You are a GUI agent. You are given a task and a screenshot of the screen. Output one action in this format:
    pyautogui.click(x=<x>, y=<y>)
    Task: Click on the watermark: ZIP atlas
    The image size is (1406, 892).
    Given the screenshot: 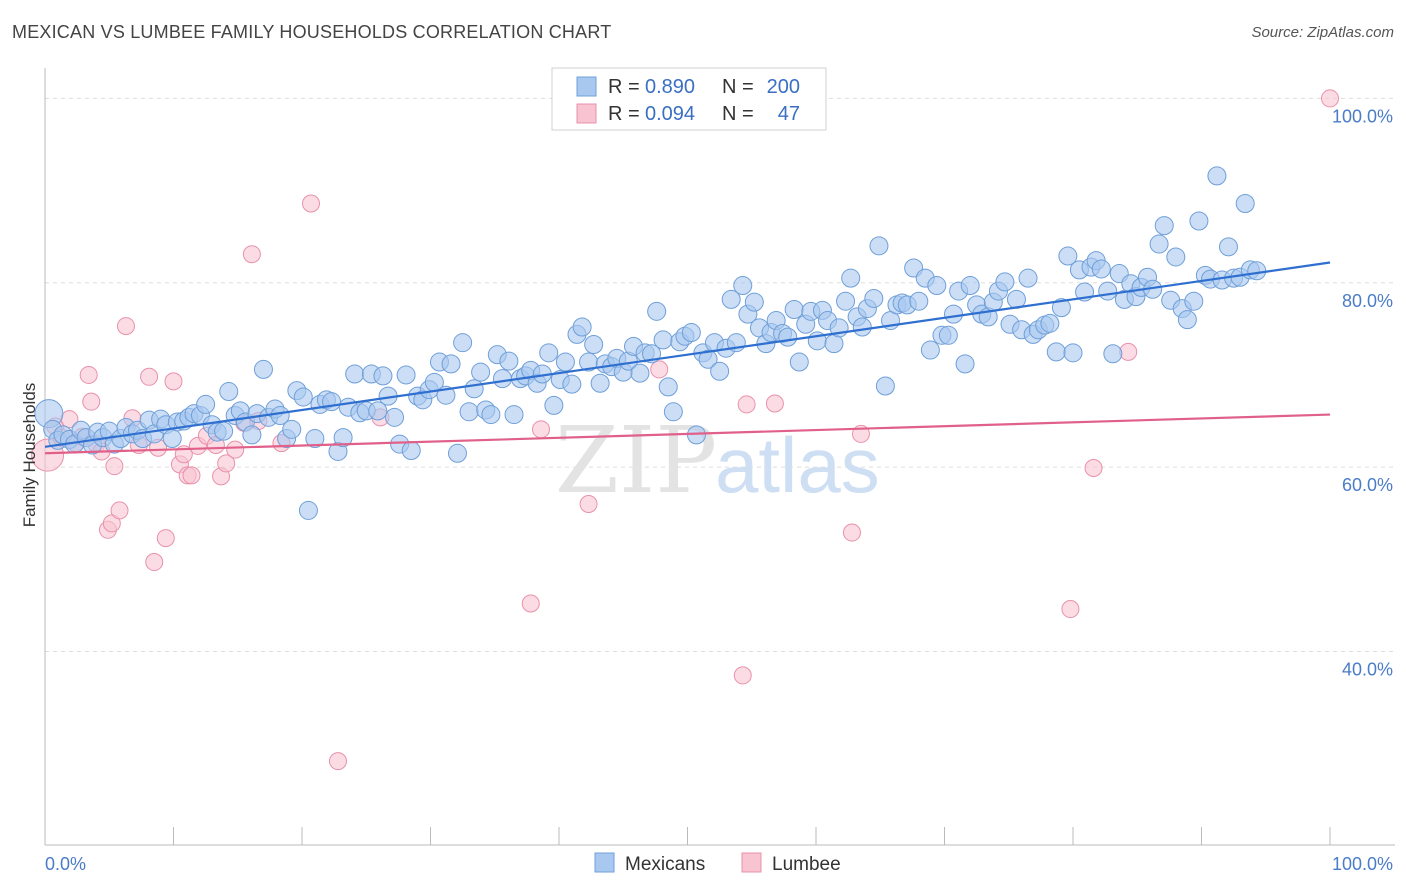 What is the action you would take?
    pyautogui.click(x=717, y=460)
    